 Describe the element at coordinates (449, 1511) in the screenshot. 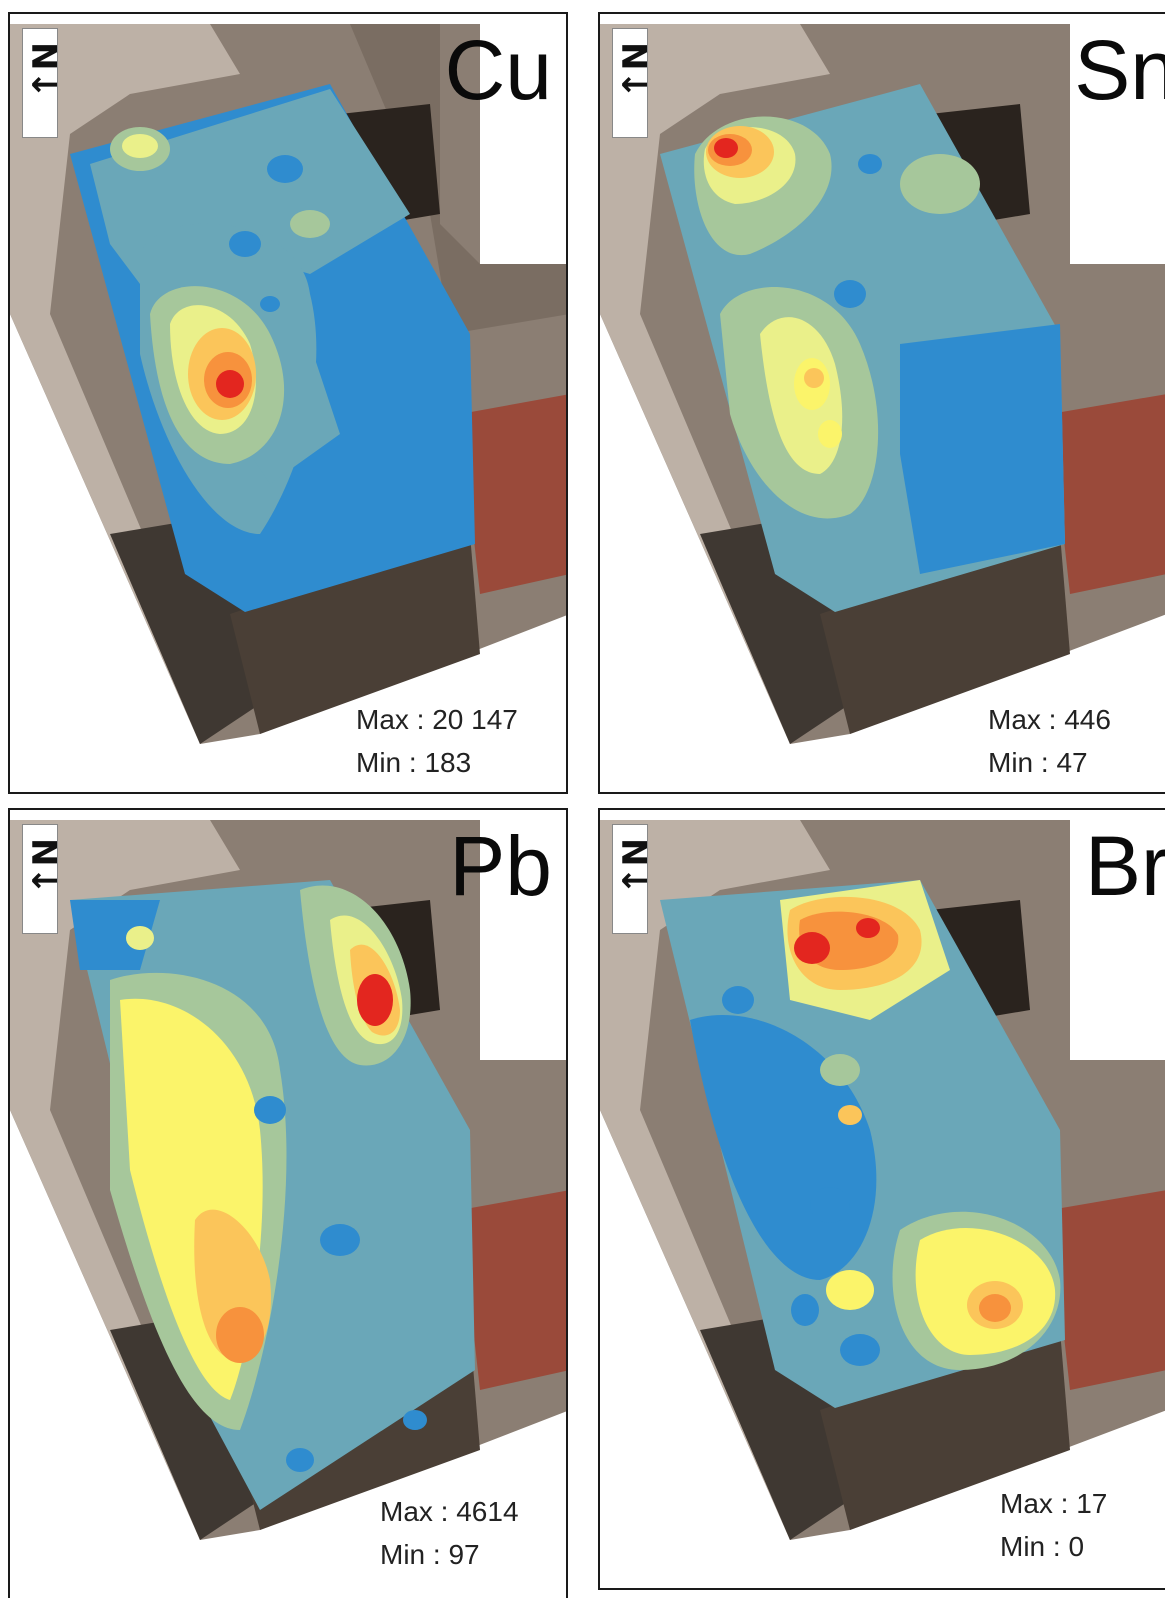

I see `max-value: Max : 4614` at that location.